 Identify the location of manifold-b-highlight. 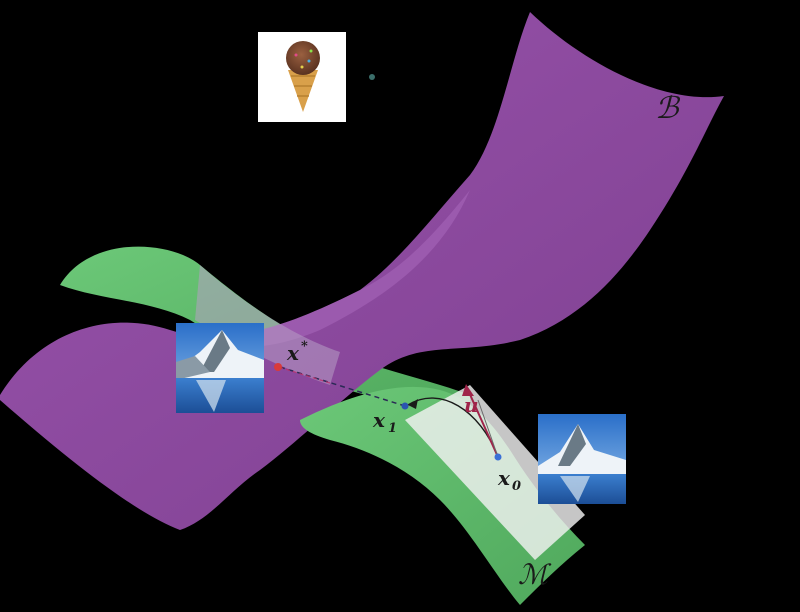
(320, 268).